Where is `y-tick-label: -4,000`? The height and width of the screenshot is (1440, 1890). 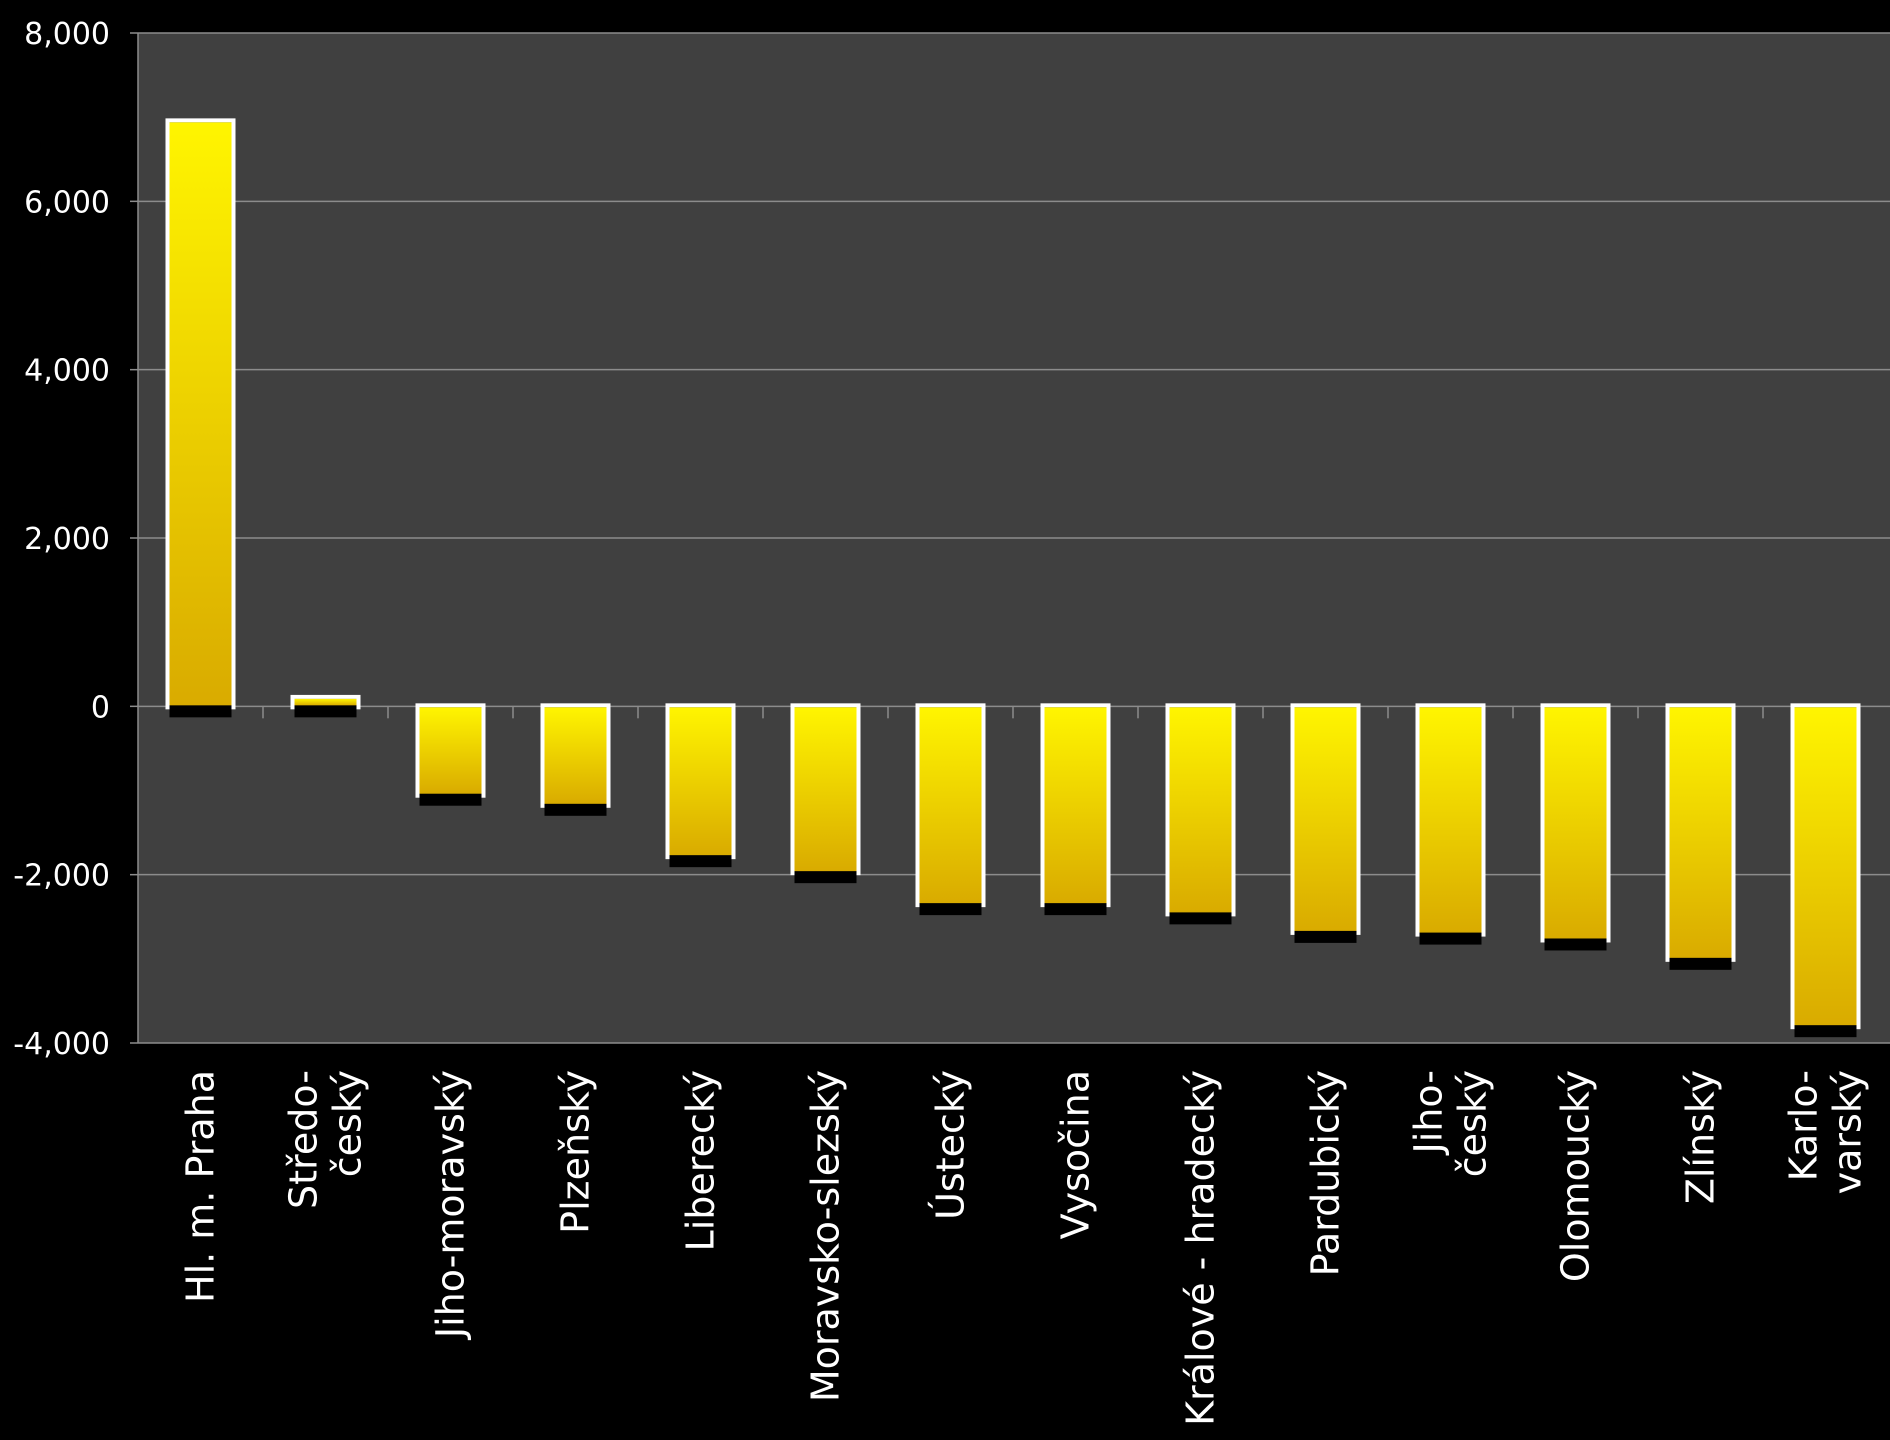
y-tick-label: -4,000 is located at coordinates (61, 1044).